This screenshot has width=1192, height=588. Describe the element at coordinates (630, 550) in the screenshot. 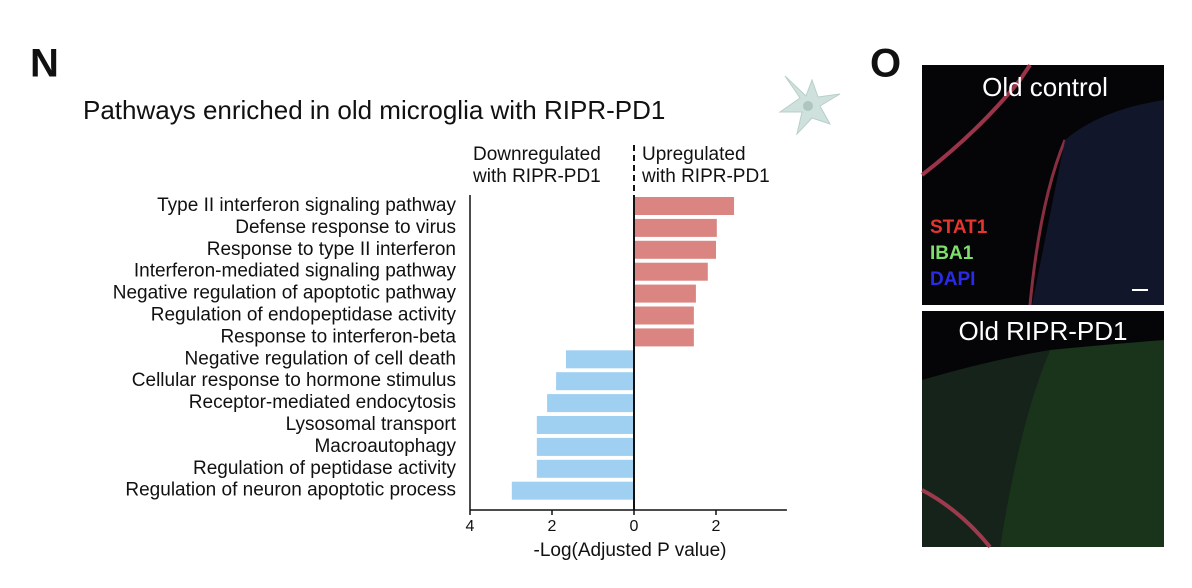

I see `x-axis-label: -Log(Adjusted P value)` at that location.